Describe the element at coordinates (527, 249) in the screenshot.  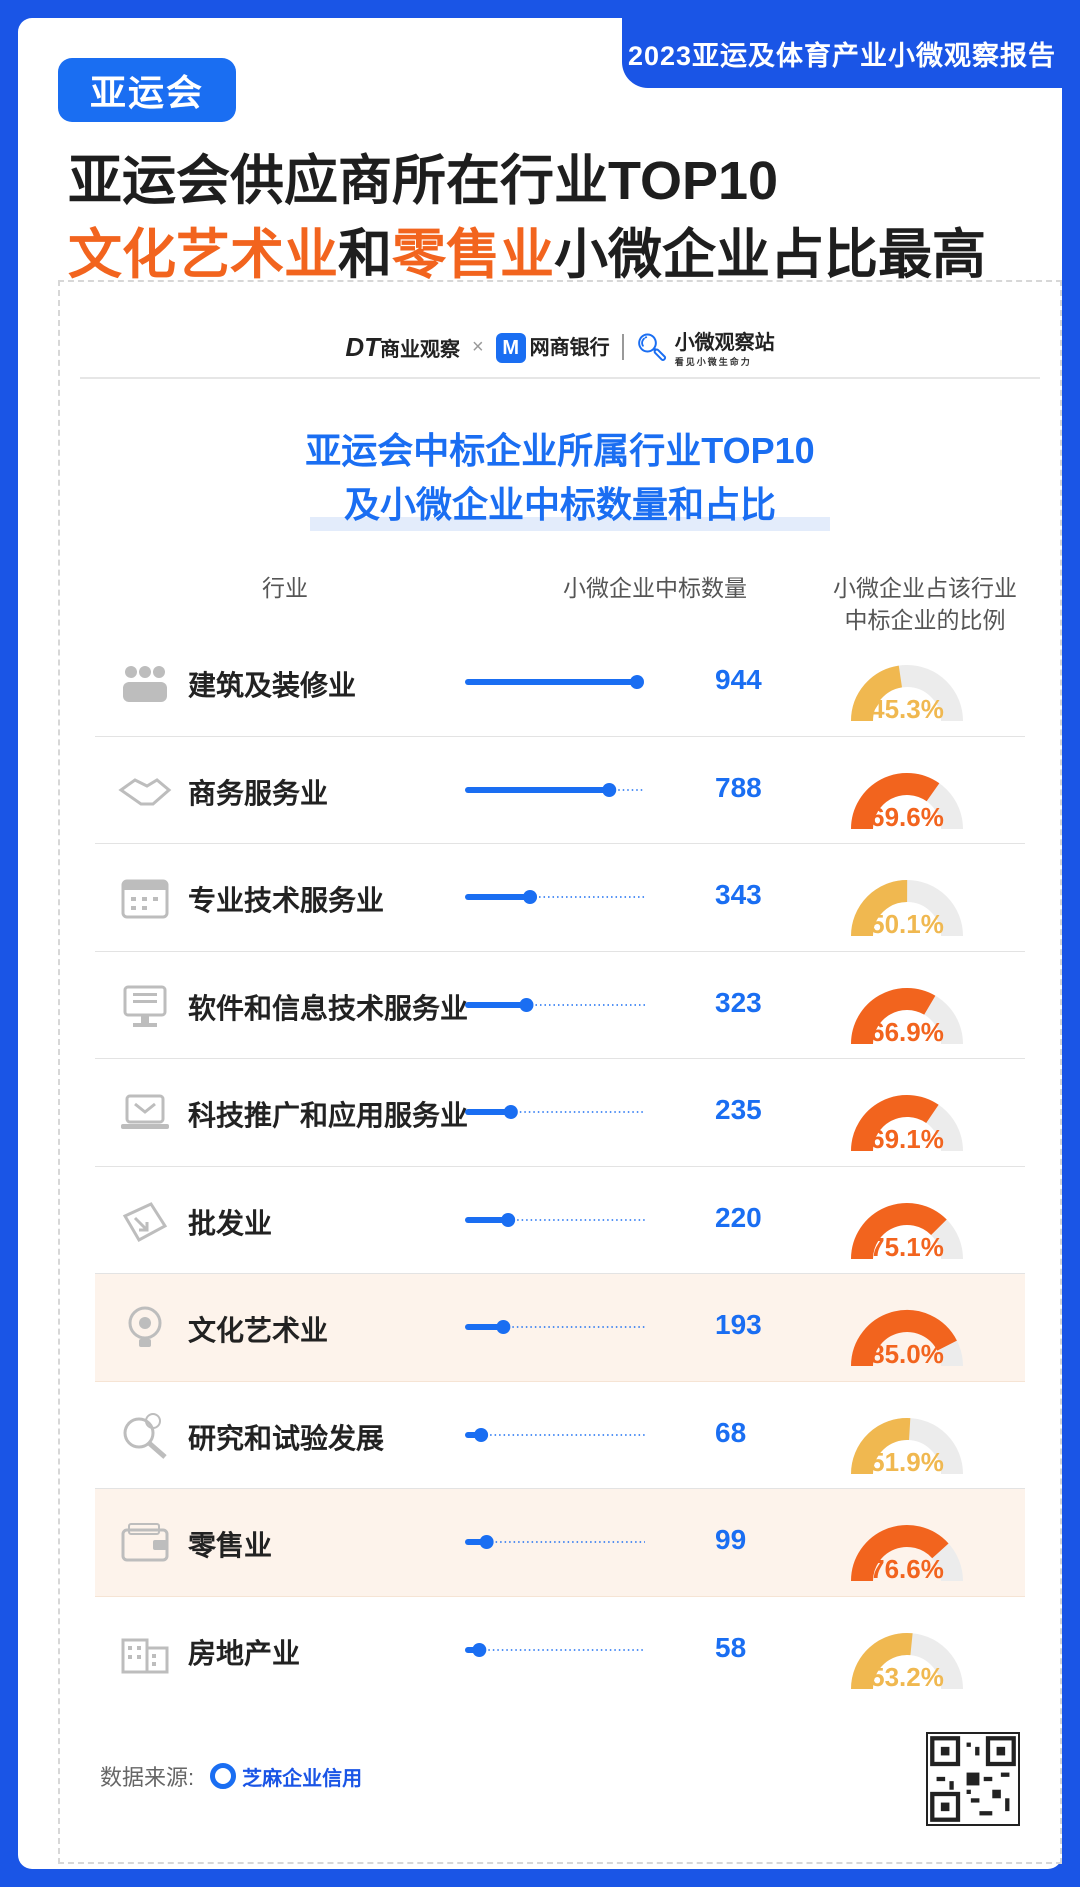
I see `headline-line2: 文化艺术业和零售业小微企业占比最高` at that location.